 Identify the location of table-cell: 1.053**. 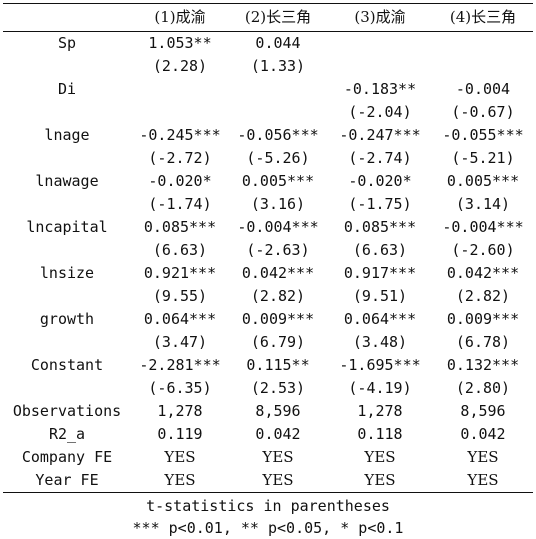
(180, 43).